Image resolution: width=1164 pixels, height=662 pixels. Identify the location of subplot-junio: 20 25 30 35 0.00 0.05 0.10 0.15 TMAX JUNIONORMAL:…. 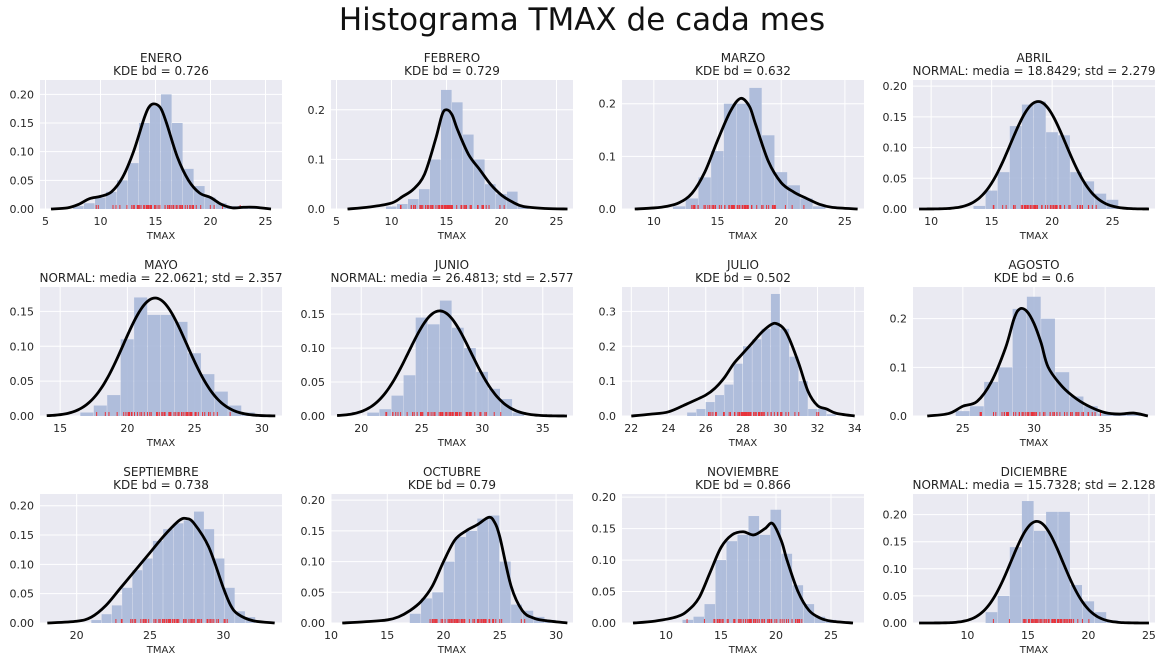
(437, 353).